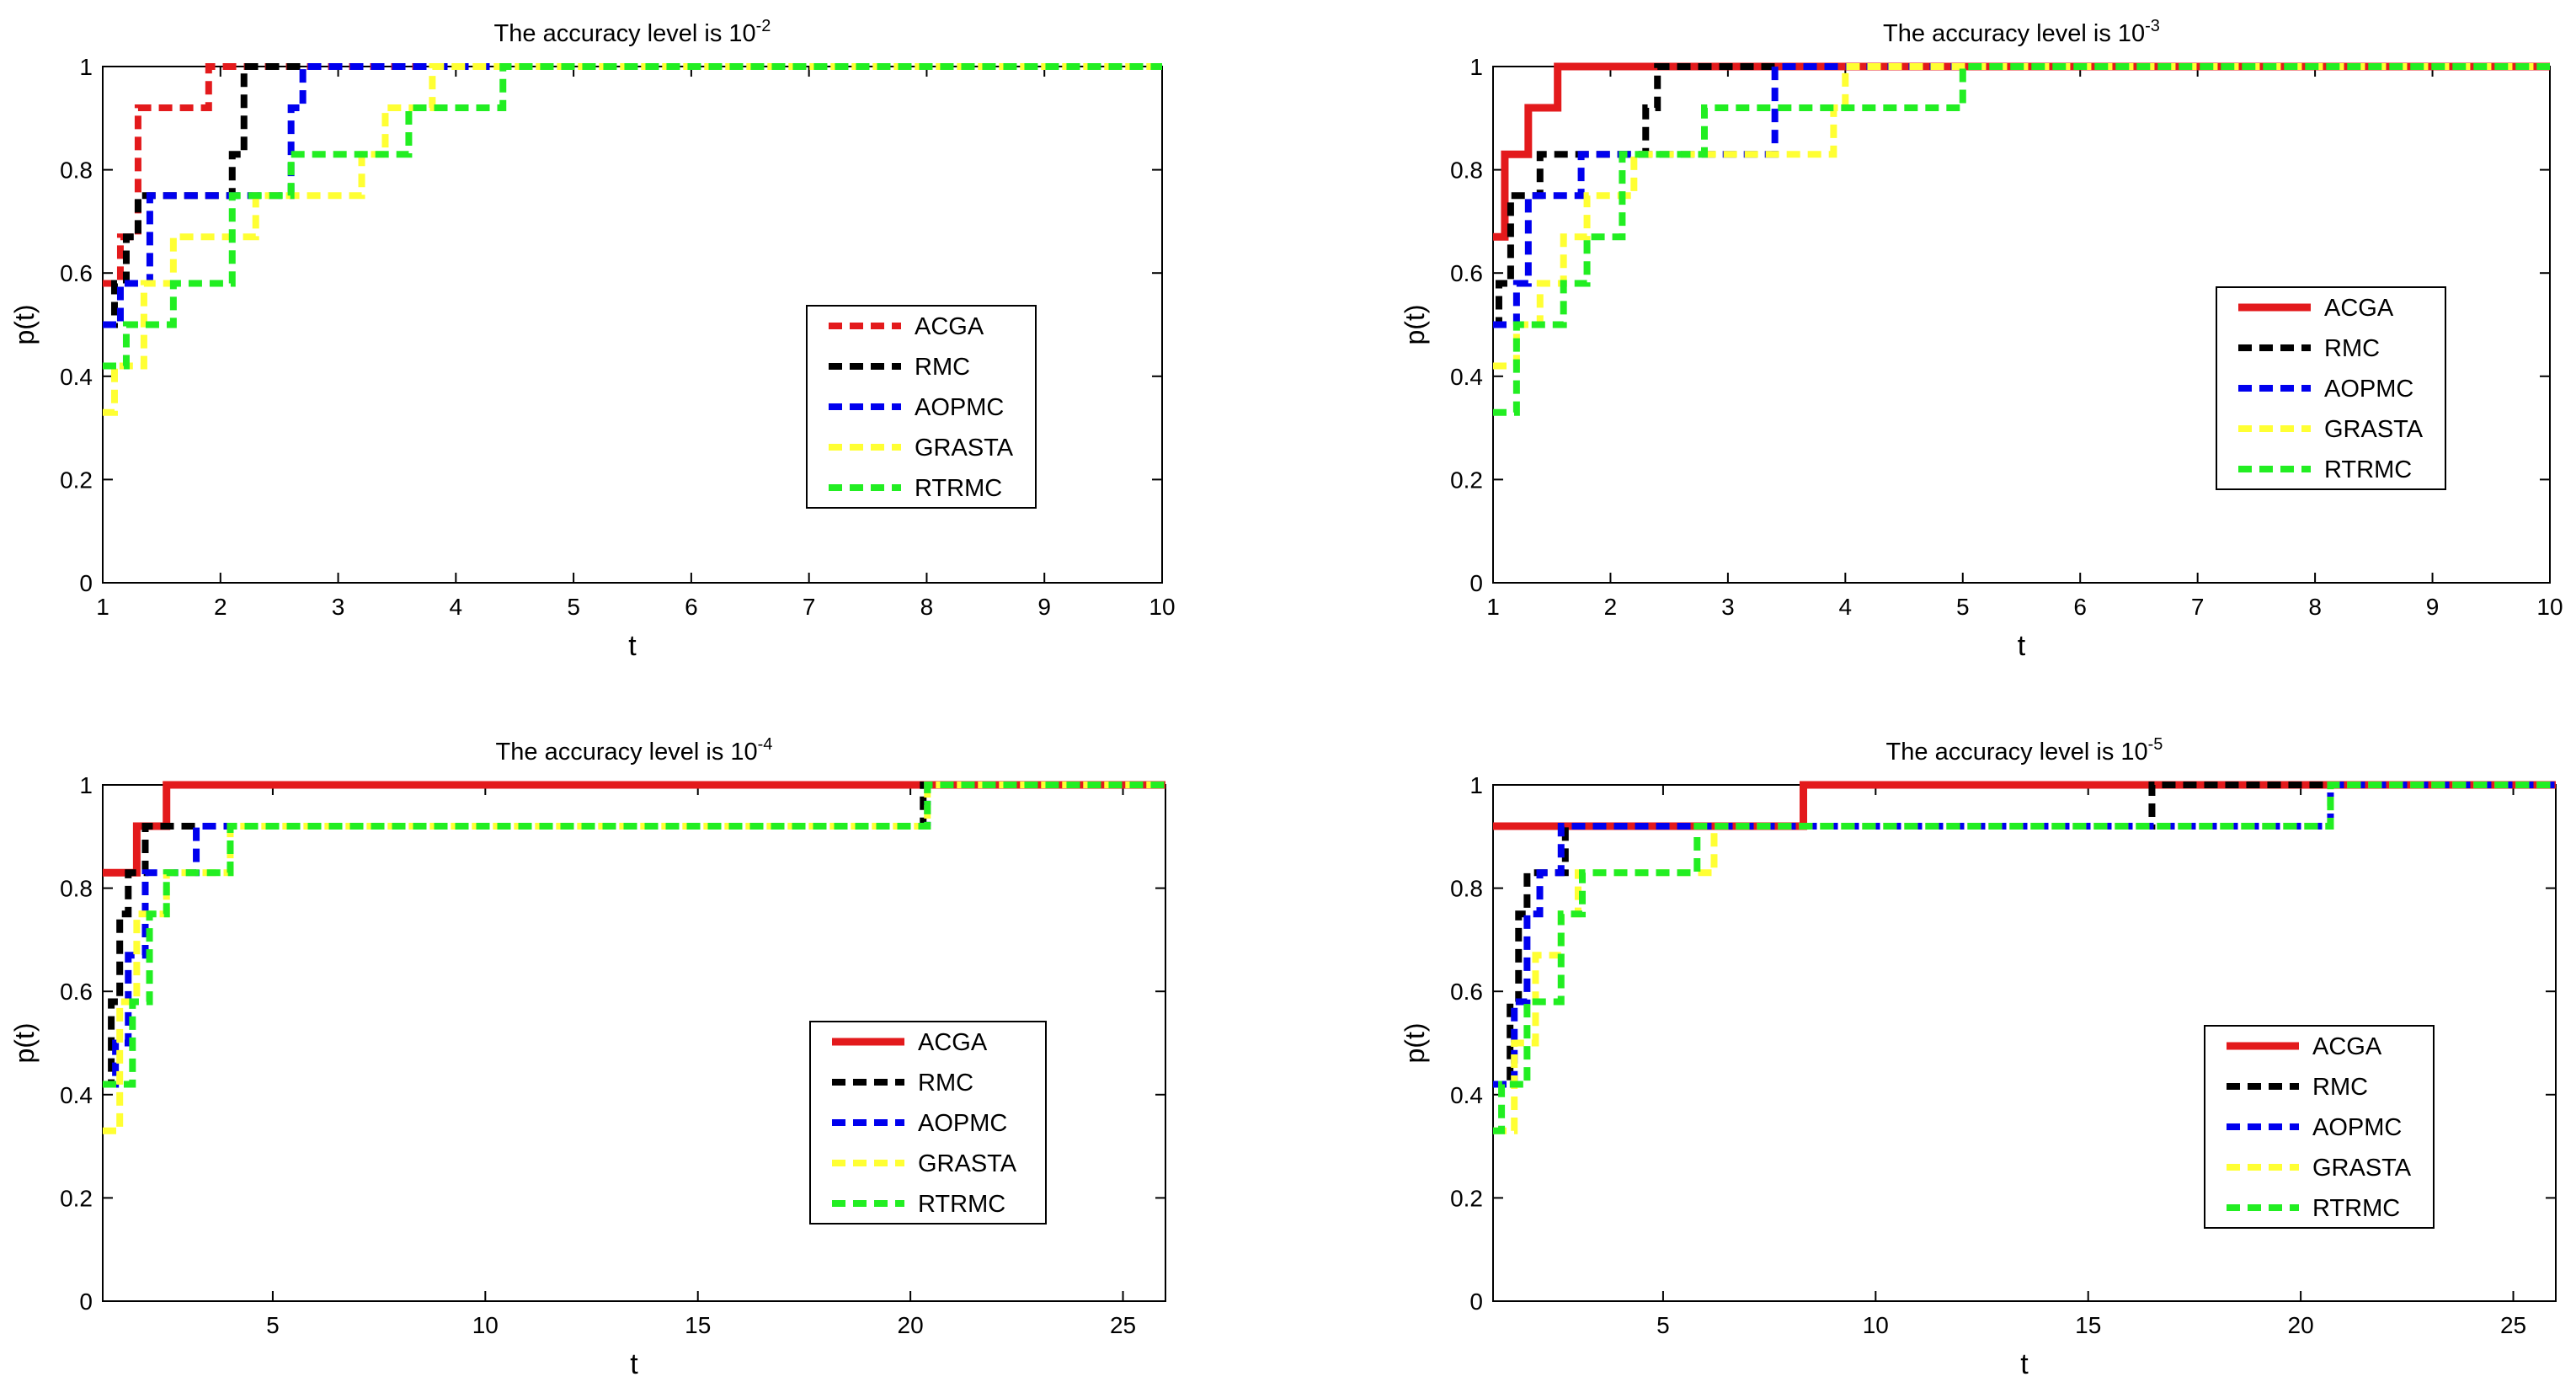  Describe the element at coordinates (2021, 32) in the screenshot. I see `chart-title: The accuracy level is 10-3` at that location.